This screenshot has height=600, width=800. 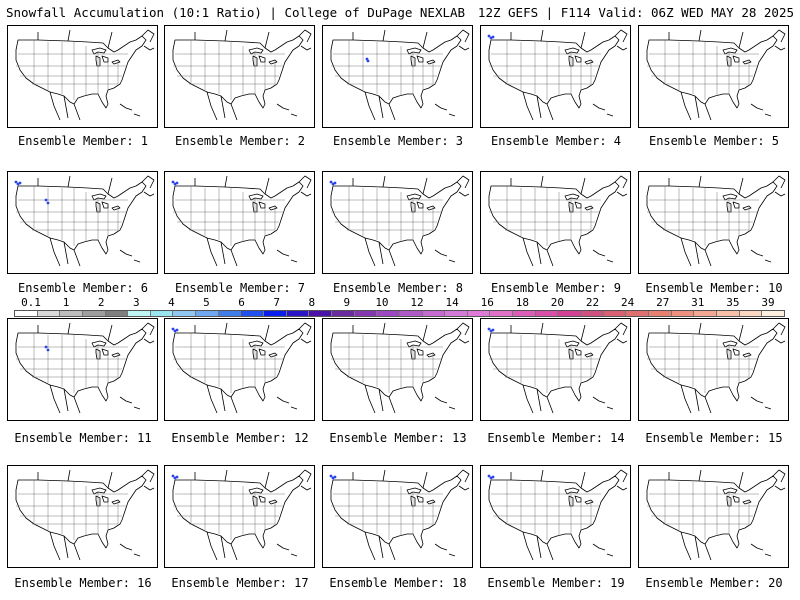 I want to click on ensemble-member-label: Ensemble Member: 17, so click(x=240, y=583).